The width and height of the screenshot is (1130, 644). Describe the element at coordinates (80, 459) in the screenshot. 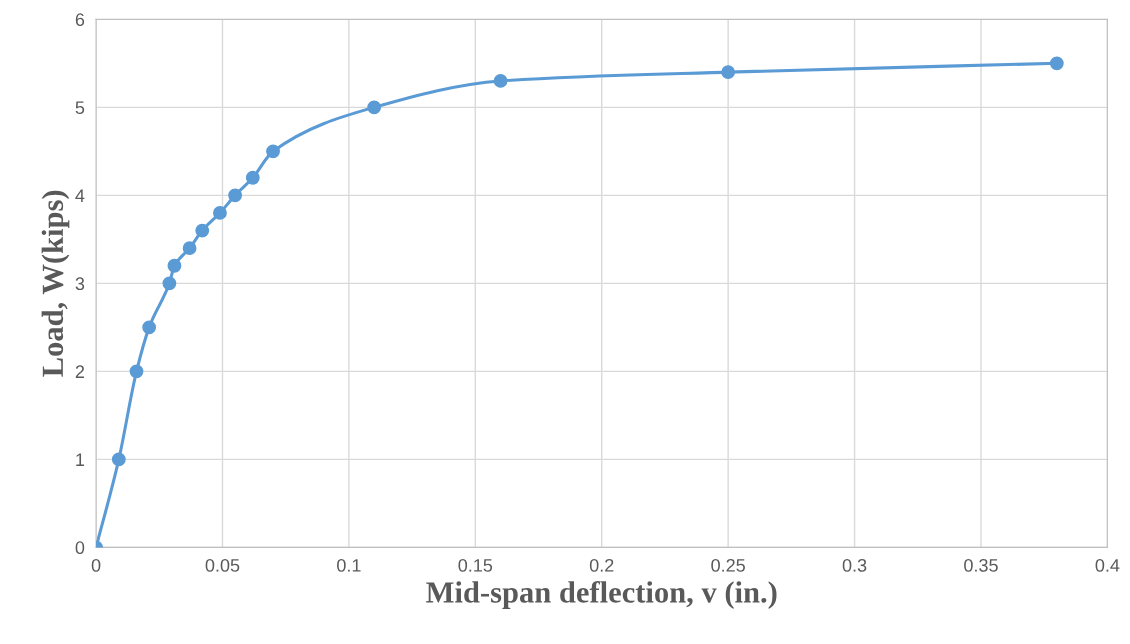

I see `y-tick-label: 1` at that location.